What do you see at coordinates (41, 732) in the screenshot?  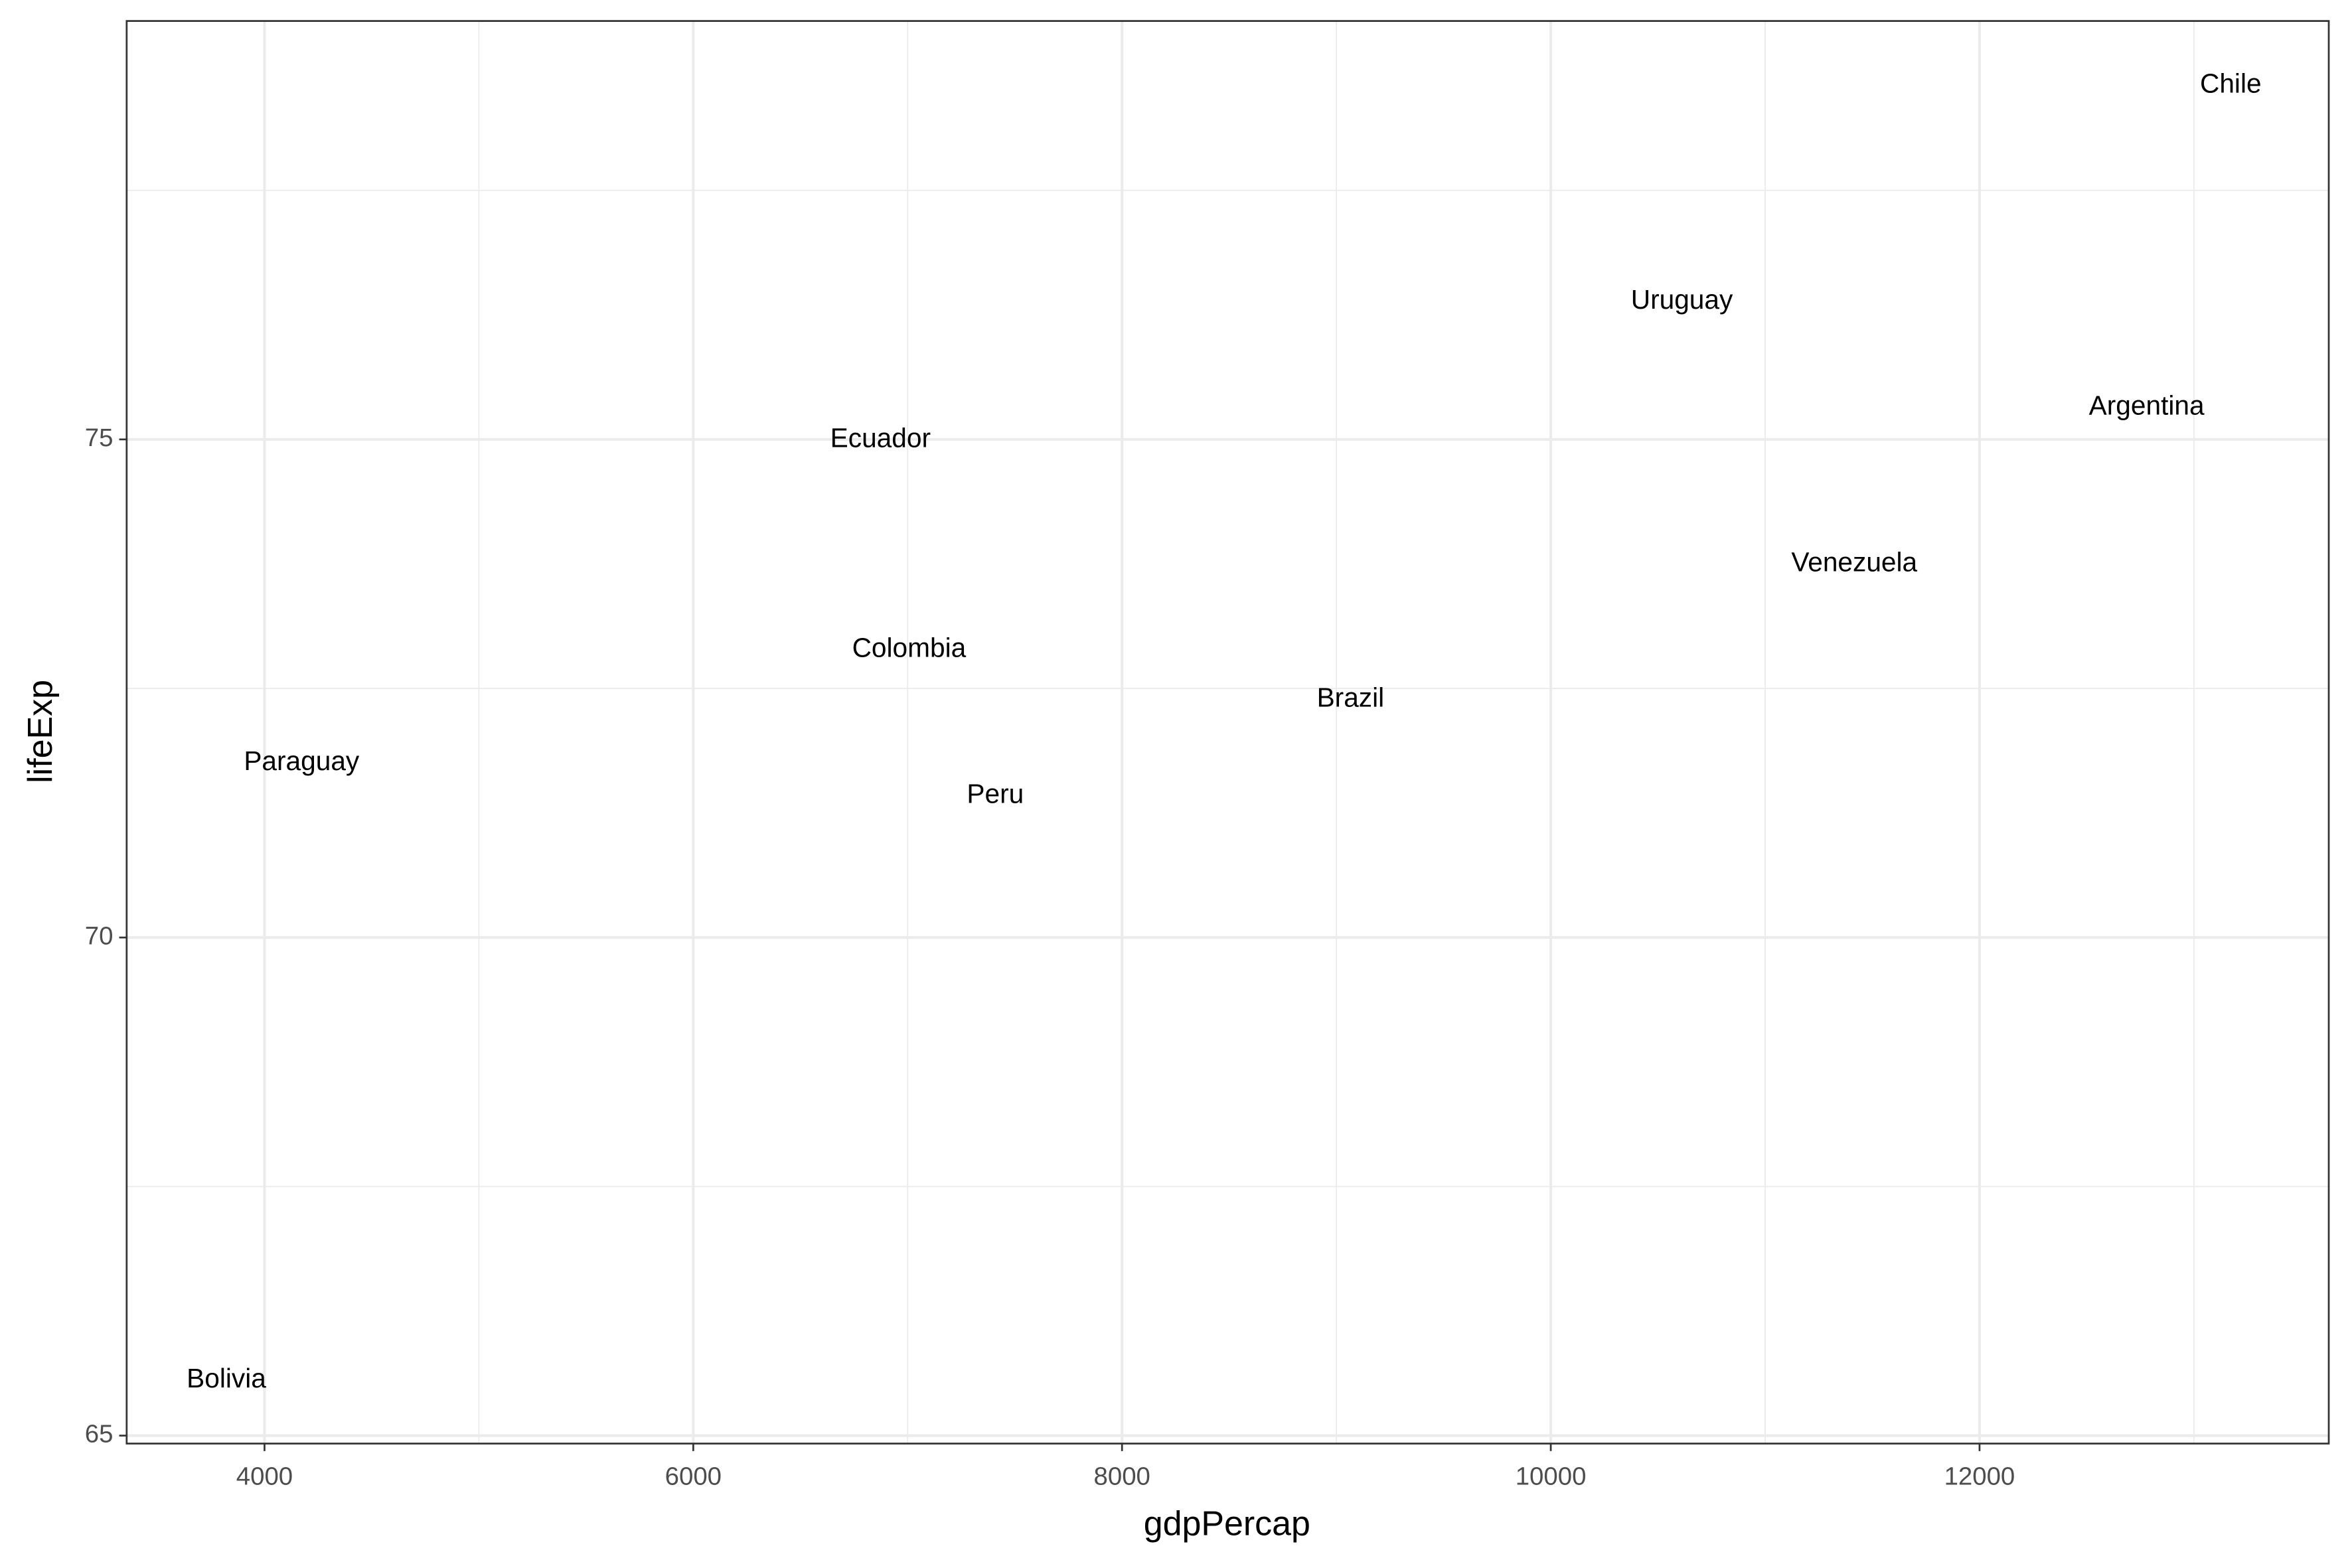 I see `y-axis-title: lifeExp` at bounding box center [41, 732].